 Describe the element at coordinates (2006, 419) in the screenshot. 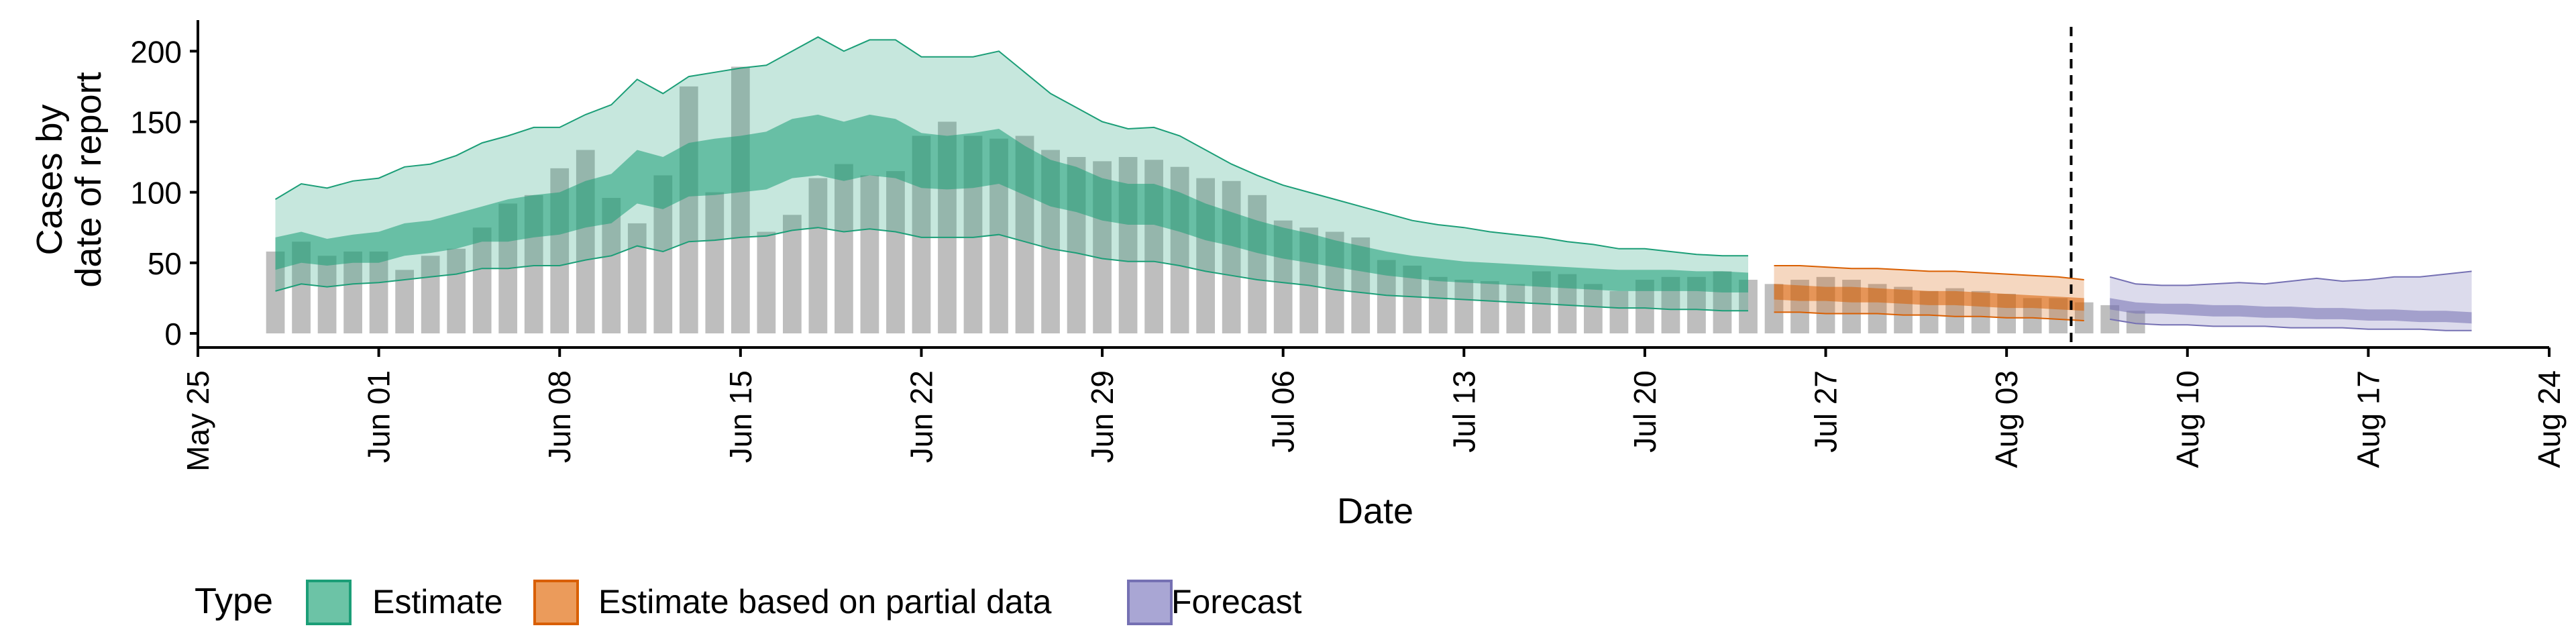

I see `x-tick-label: Aug 03` at that location.